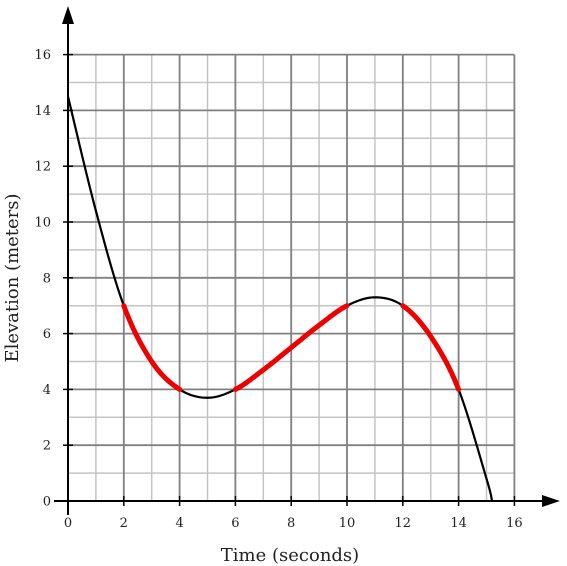 The height and width of the screenshot is (566, 567). What do you see at coordinates (42, 55) in the screenshot?
I see `y-tick-label: 16` at bounding box center [42, 55].